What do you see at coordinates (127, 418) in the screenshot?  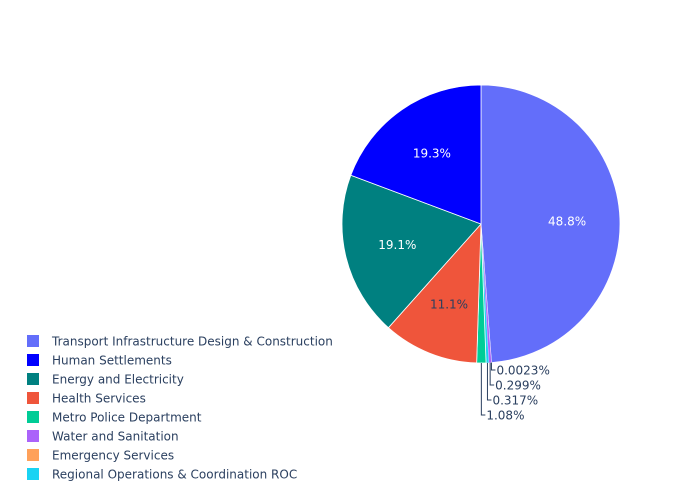 I see `legend-label: Metro Police Department` at bounding box center [127, 418].